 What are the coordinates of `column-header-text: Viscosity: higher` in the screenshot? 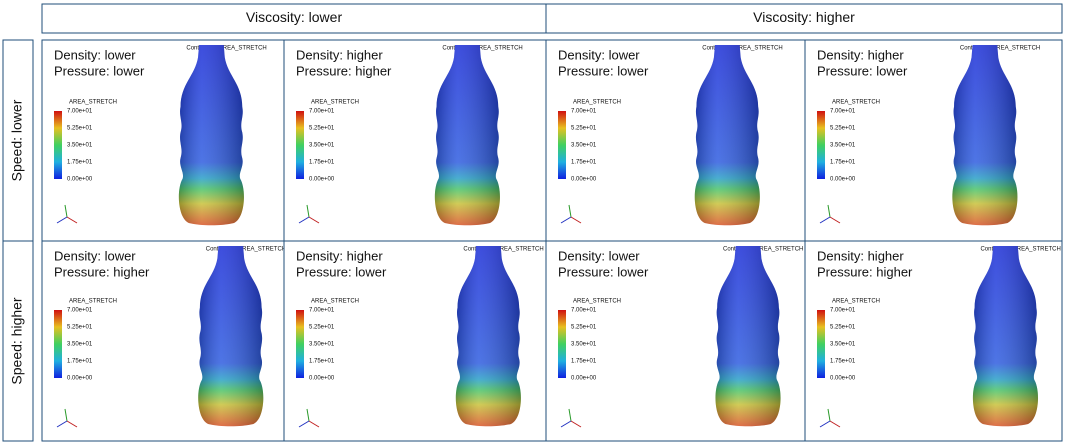 It's located at (804, 17).